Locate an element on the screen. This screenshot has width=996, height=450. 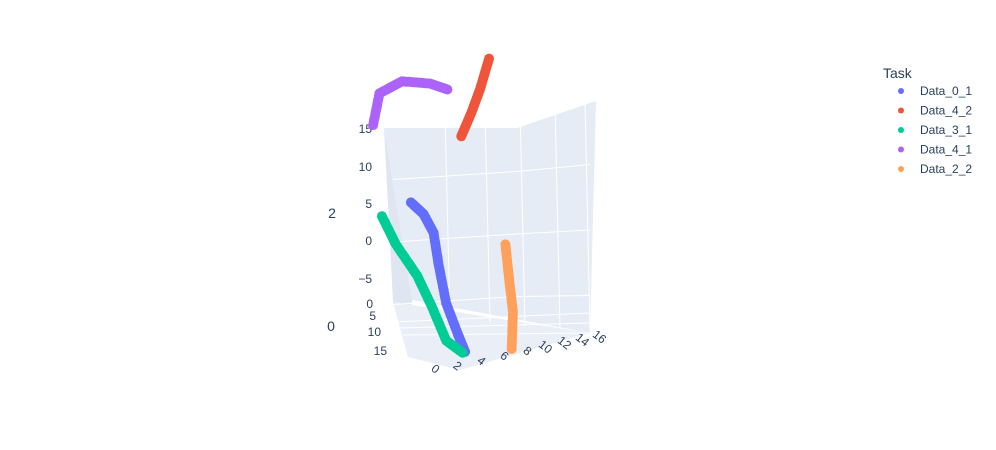
legend-item: Data_2_2 is located at coordinates (935, 169).